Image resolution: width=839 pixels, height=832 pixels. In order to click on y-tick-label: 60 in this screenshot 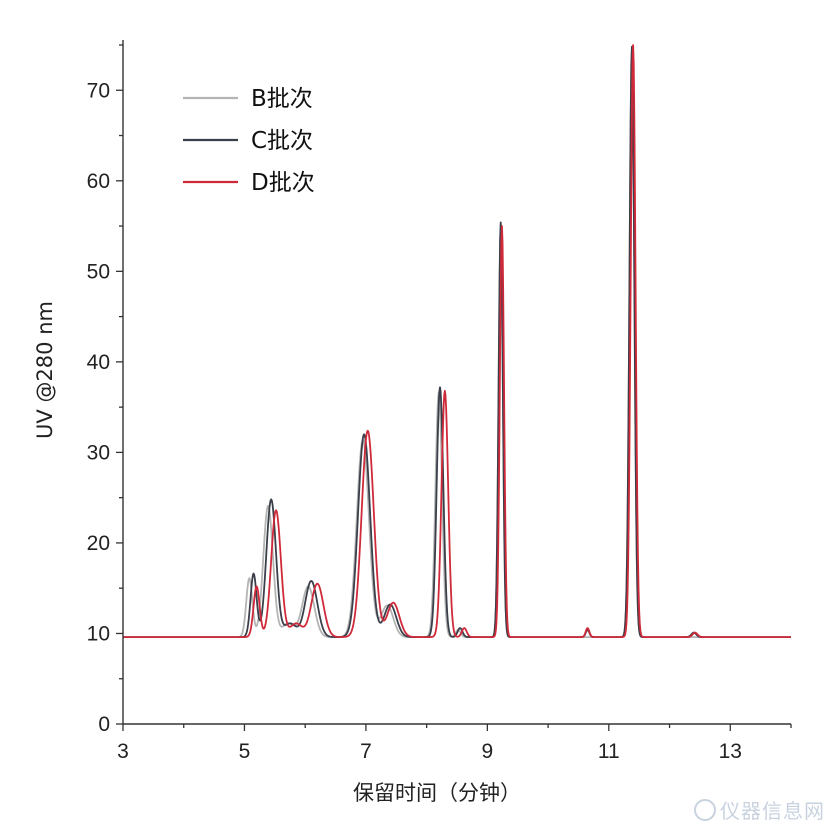, I will do `click(98, 181)`.